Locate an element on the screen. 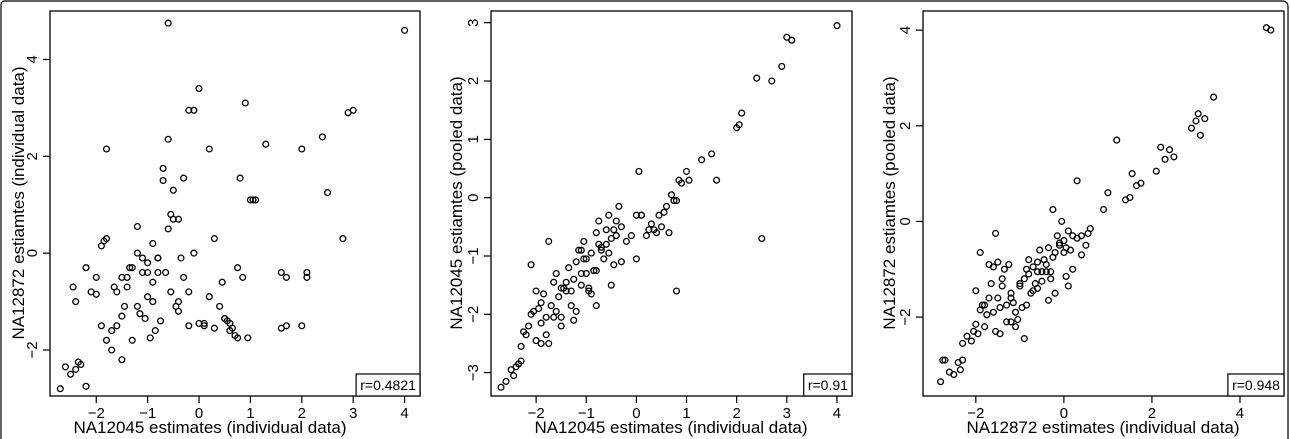  panel-2-xtick-label: 4 is located at coordinates (837, 413).